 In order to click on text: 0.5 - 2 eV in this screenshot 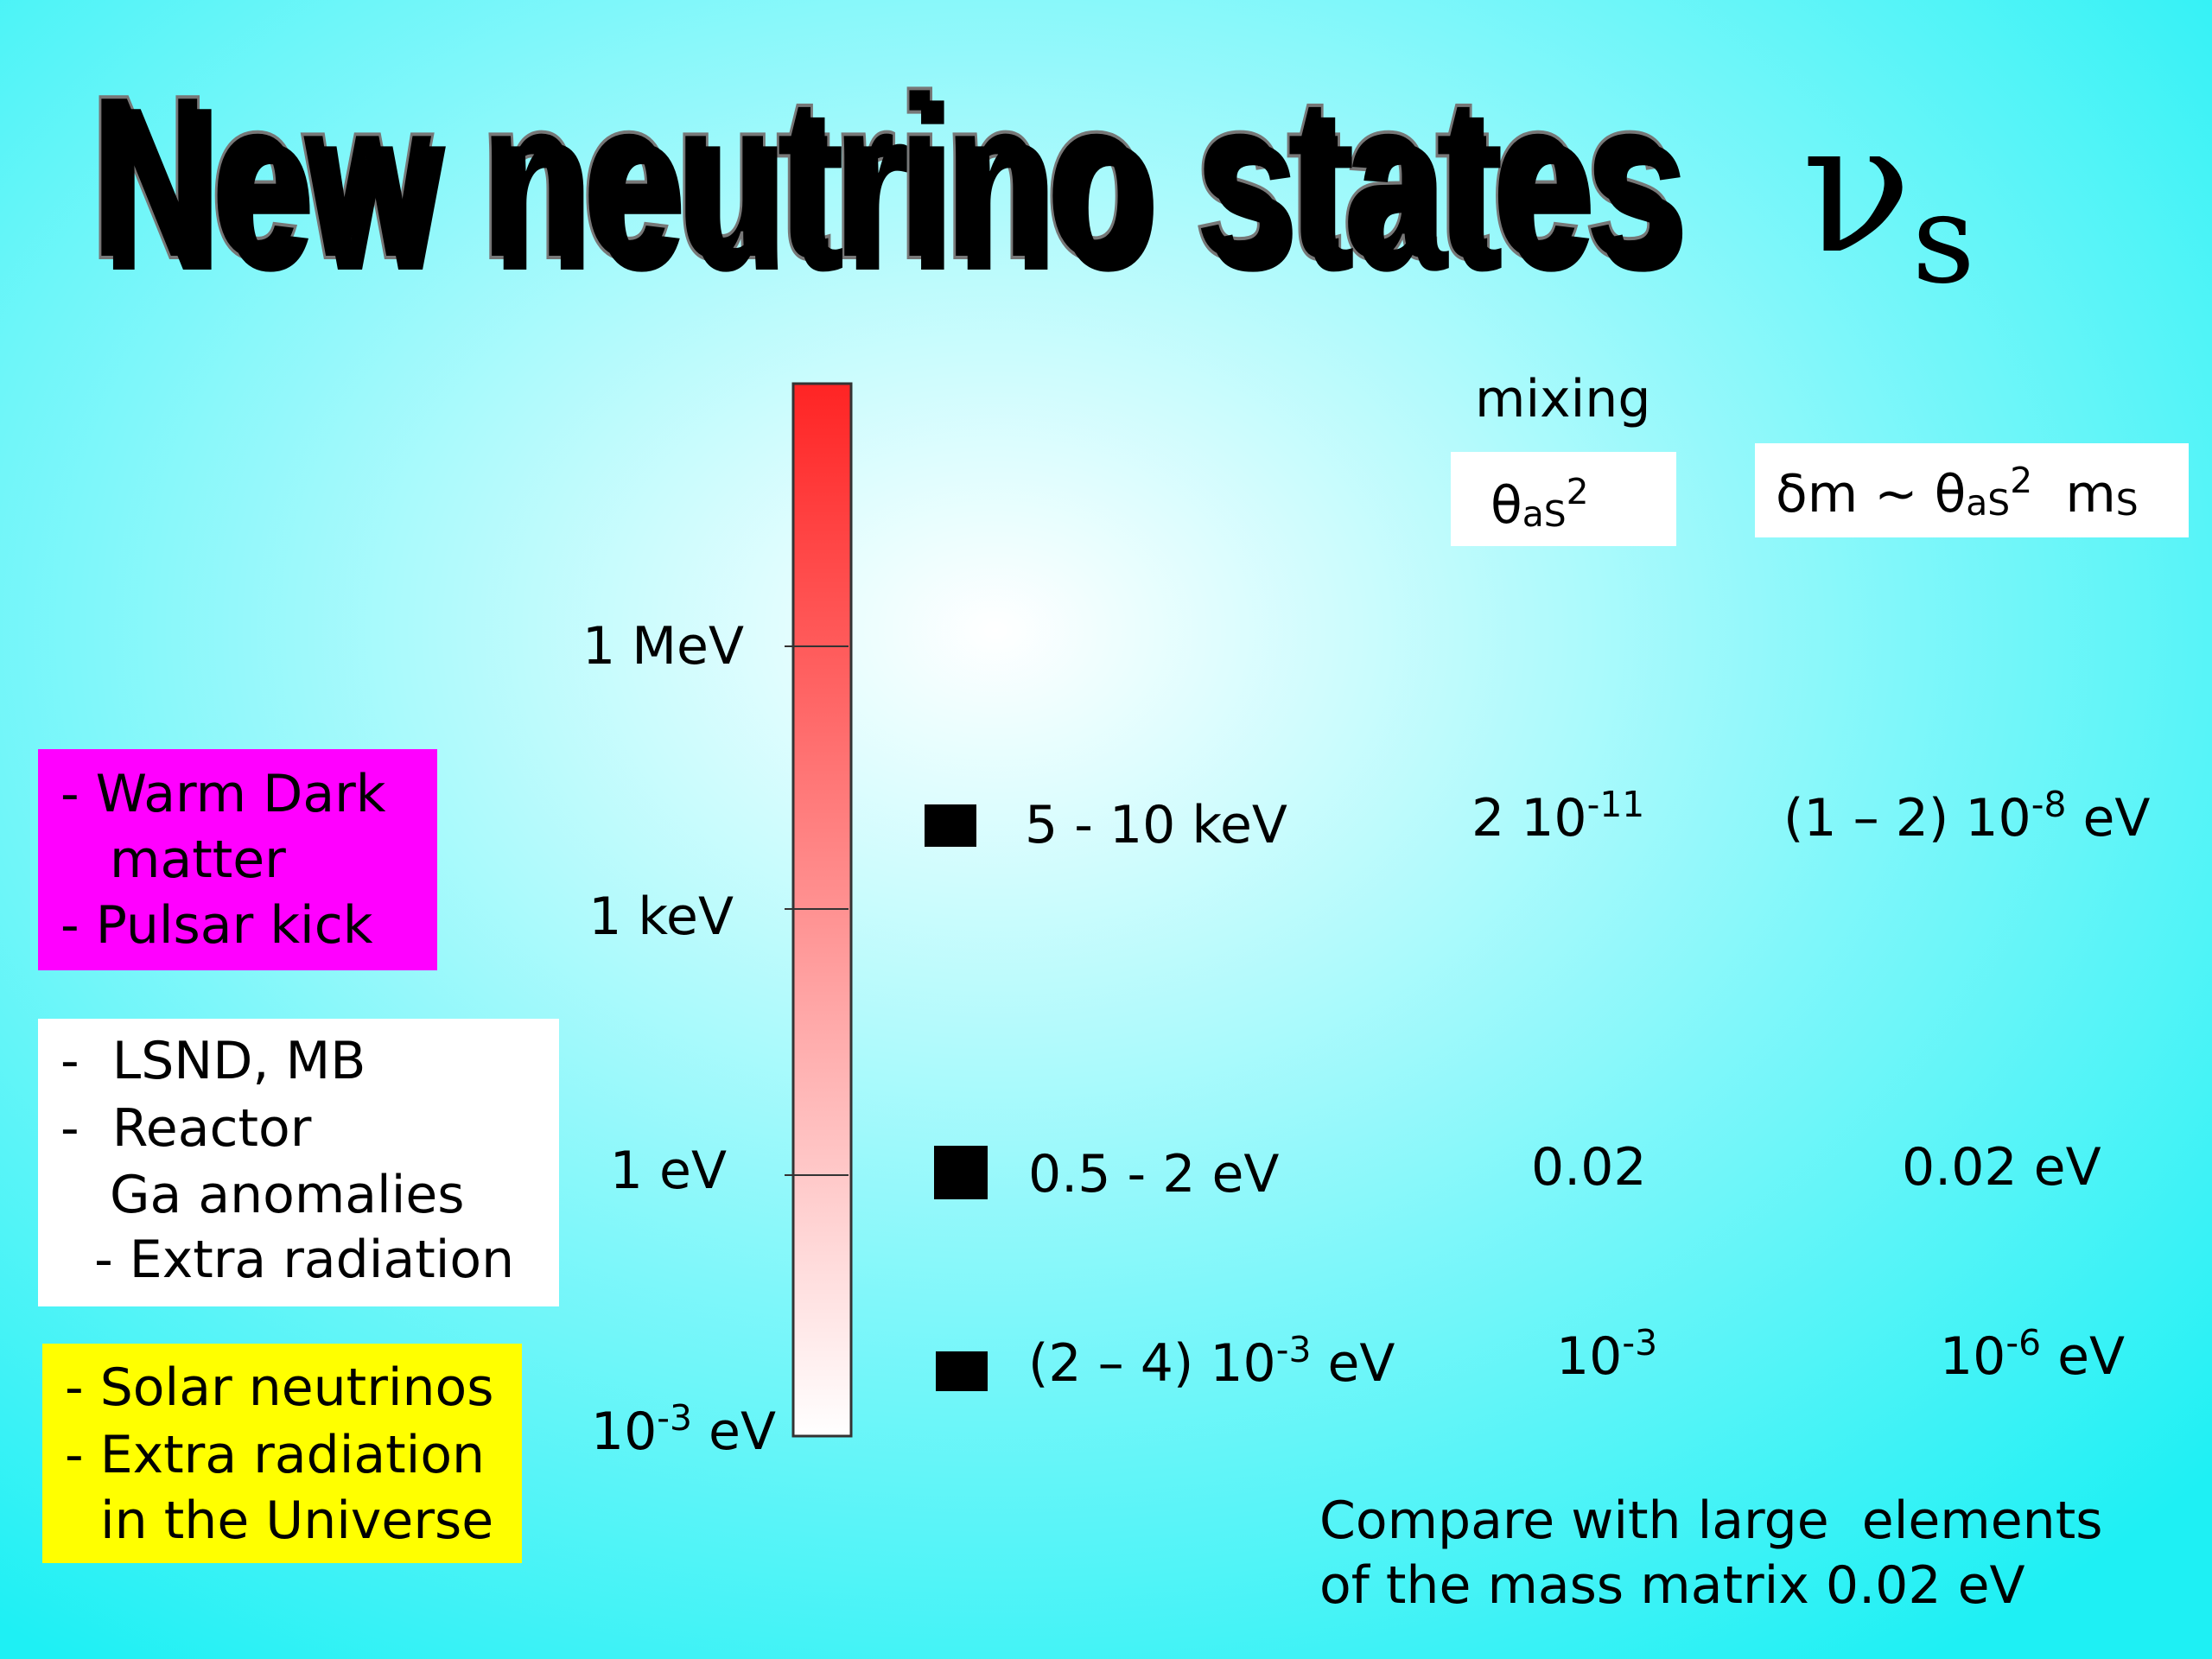, I will do `click(1153, 1174)`.